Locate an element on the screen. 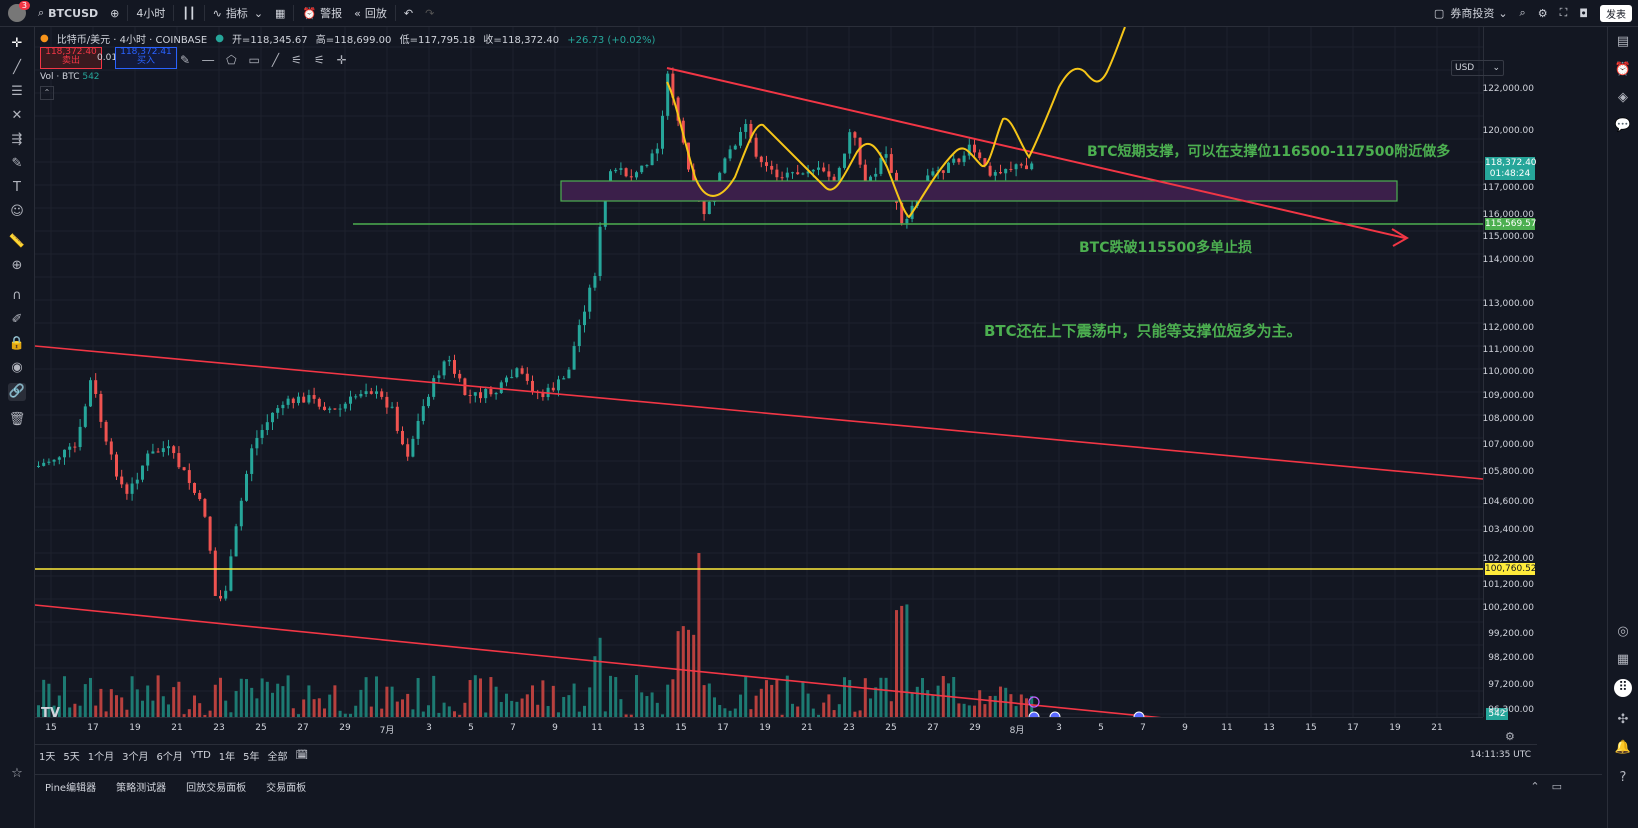  chevron-up-icon: ⌃ is located at coordinates (1535, 786).